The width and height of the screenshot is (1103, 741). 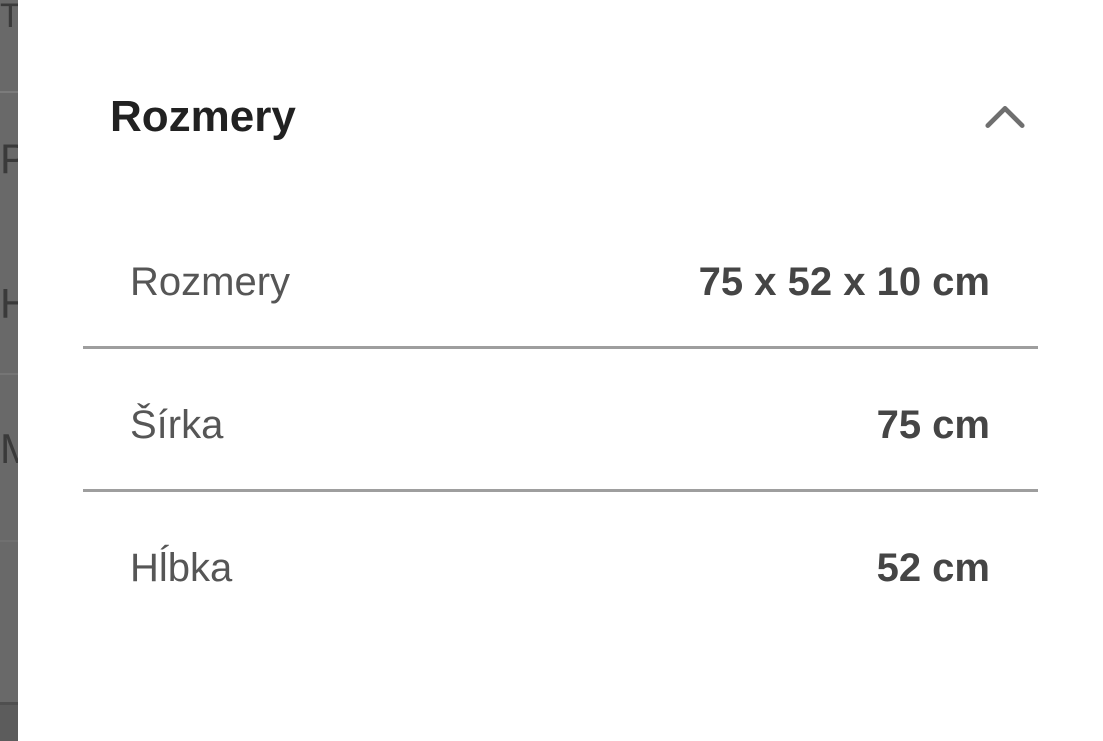 What do you see at coordinates (9, 158) in the screenshot?
I see `background-text-fragment: P` at bounding box center [9, 158].